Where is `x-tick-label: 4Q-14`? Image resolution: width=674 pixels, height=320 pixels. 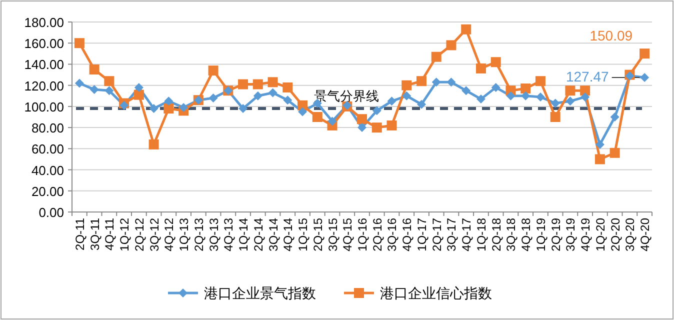 x-tick-label: 4Q-14 is located at coordinates (288, 235).